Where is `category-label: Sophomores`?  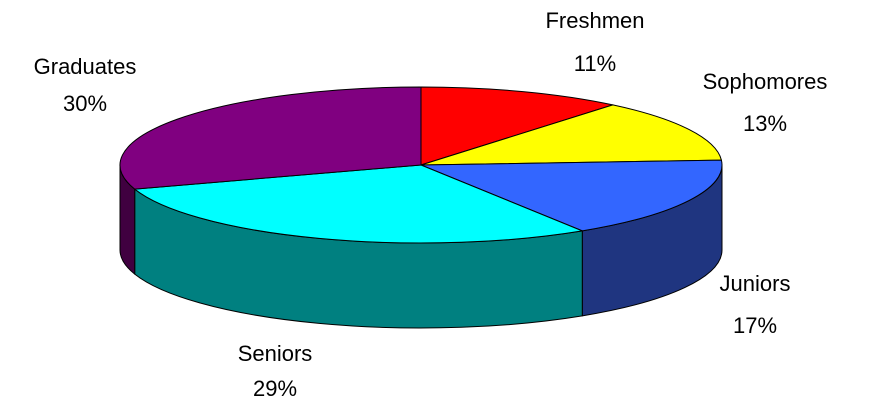 category-label: Sophomores is located at coordinates (765, 81).